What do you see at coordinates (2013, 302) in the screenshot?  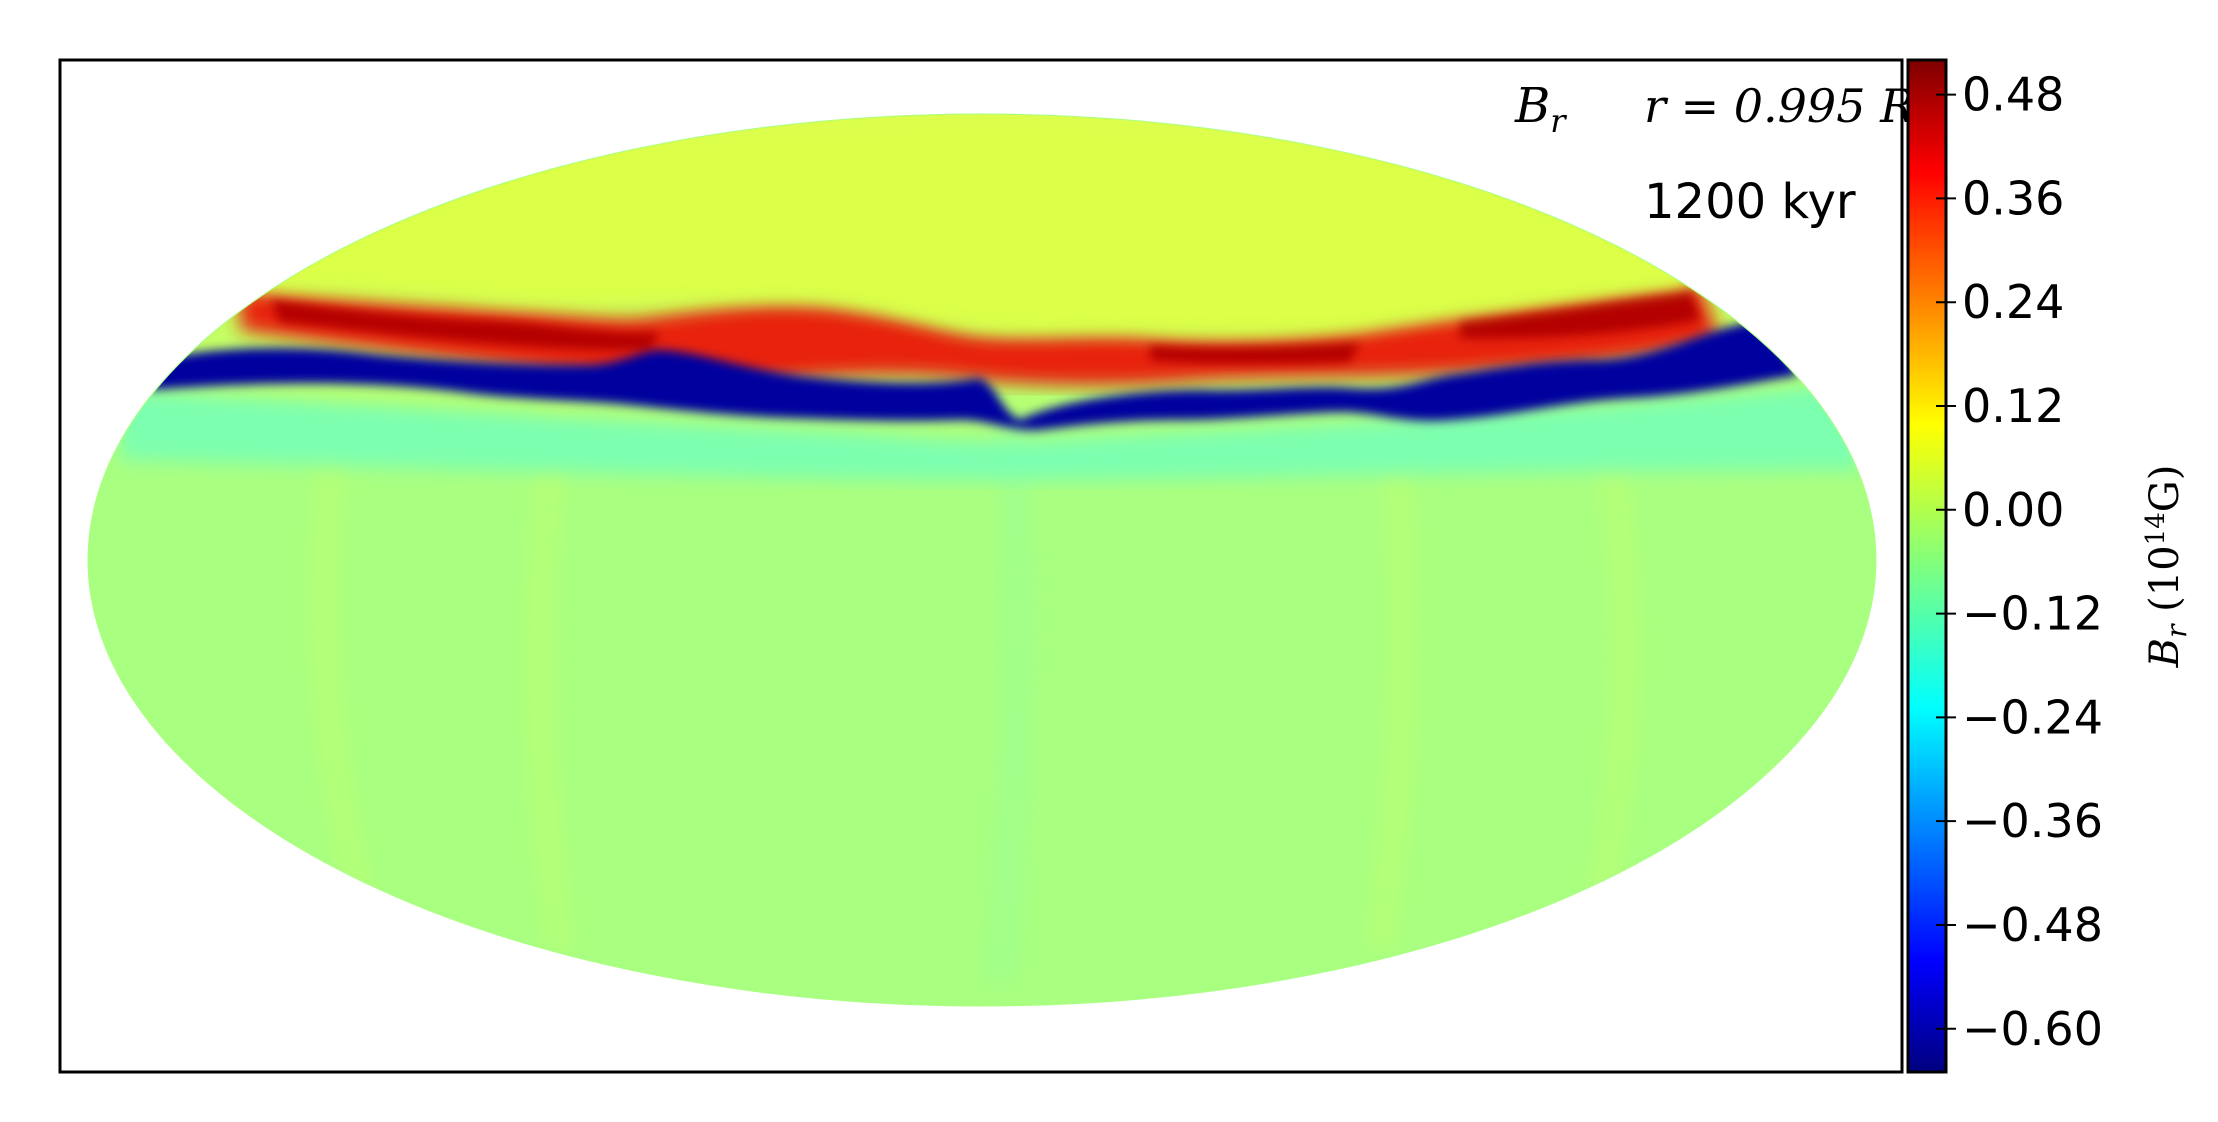 I see `colorbar-tick-label: 0.24` at bounding box center [2013, 302].